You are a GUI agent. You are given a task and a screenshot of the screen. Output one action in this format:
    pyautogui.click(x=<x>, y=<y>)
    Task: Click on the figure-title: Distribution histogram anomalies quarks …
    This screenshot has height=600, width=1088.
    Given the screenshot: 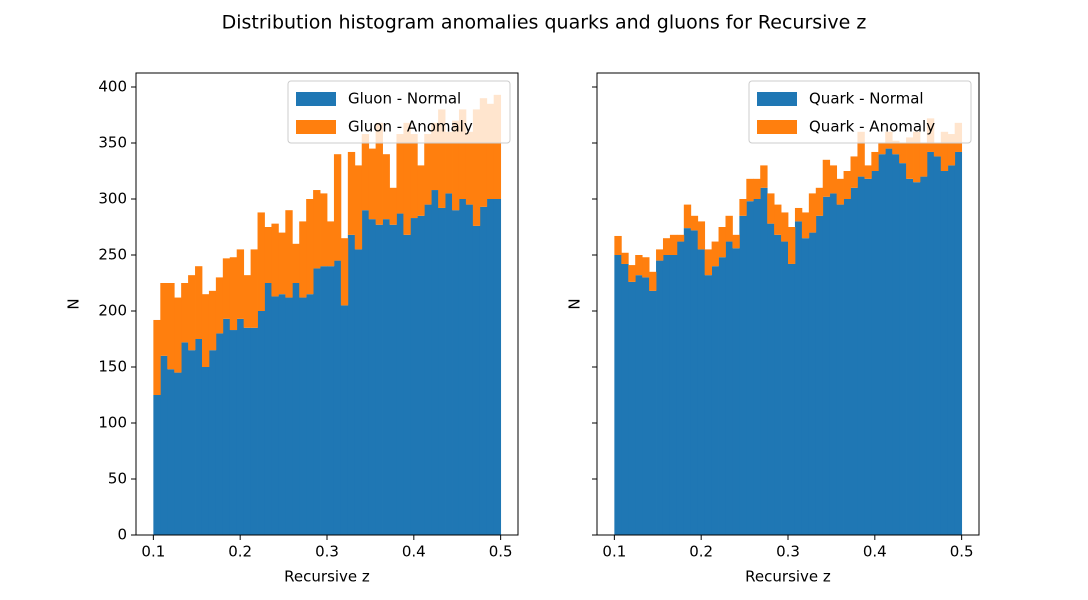 What is the action you would take?
    pyautogui.click(x=544, y=23)
    